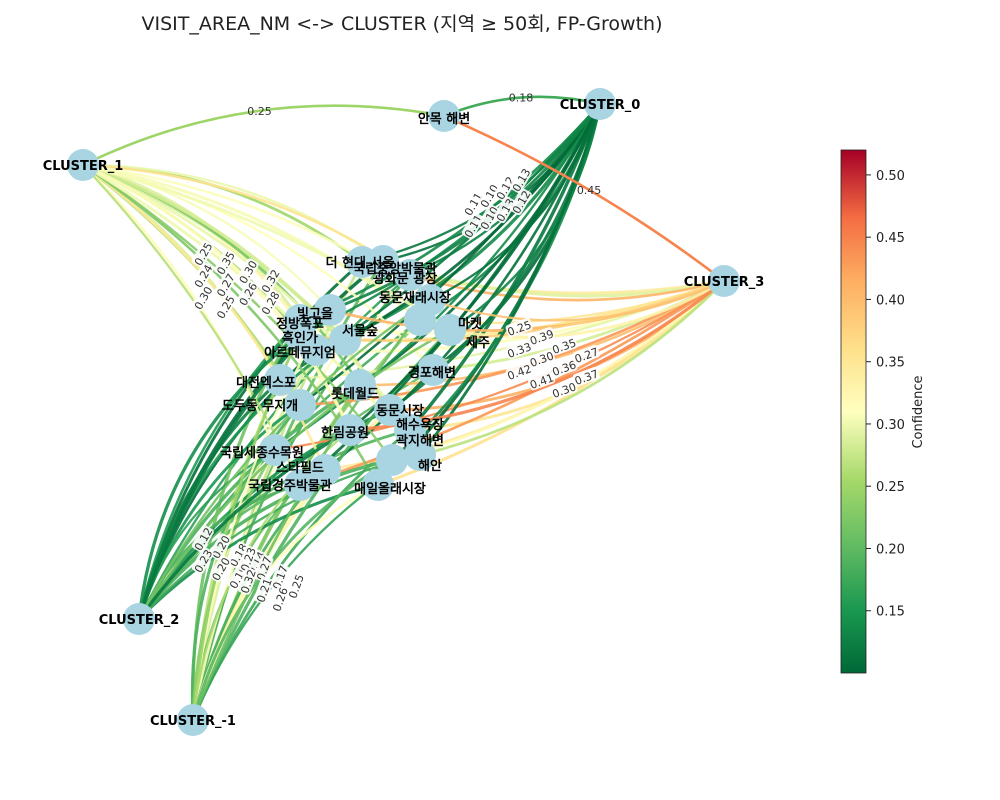 The image size is (1000, 800). I want to click on edge-a19-c0, so click(525, 217).